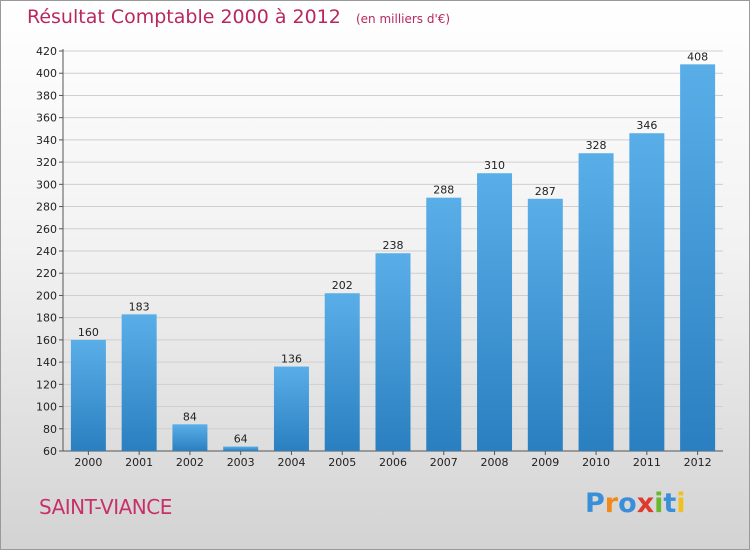 The width and height of the screenshot is (750, 550). I want to click on logo-letter: x, so click(645, 503).